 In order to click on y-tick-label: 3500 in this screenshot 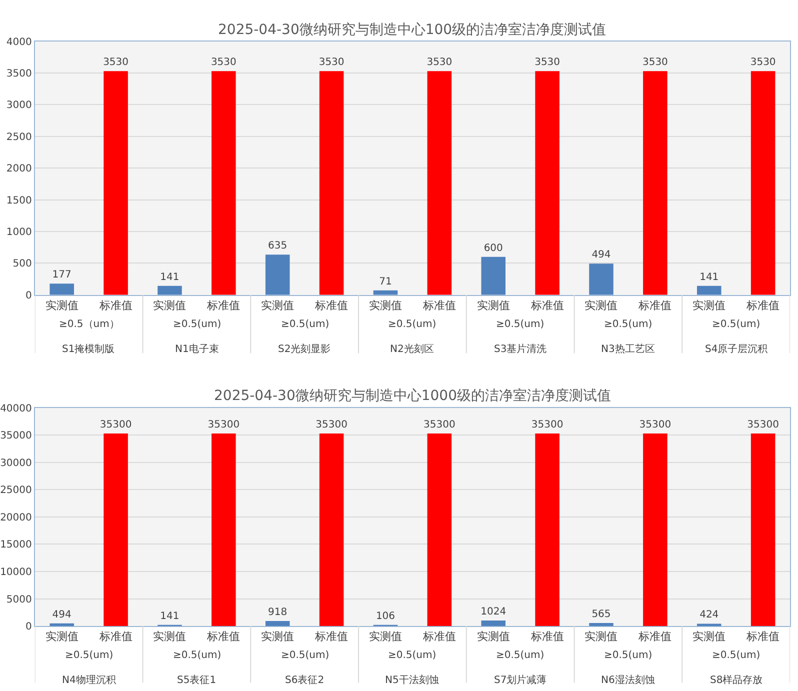, I will do `click(19, 74)`.